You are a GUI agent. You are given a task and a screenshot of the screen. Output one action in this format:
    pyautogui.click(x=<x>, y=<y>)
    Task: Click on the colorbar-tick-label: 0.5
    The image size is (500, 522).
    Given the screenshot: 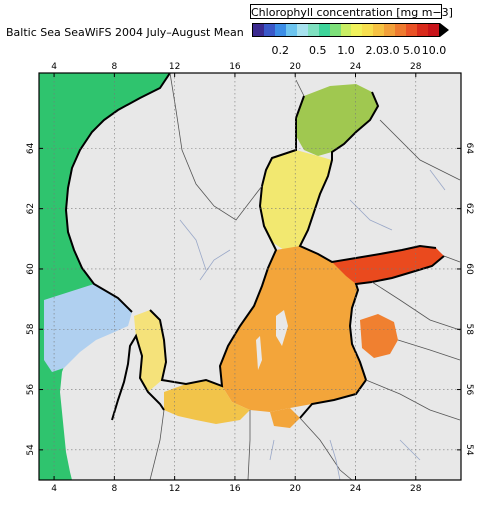 What is the action you would take?
    pyautogui.click(x=317, y=50)
    